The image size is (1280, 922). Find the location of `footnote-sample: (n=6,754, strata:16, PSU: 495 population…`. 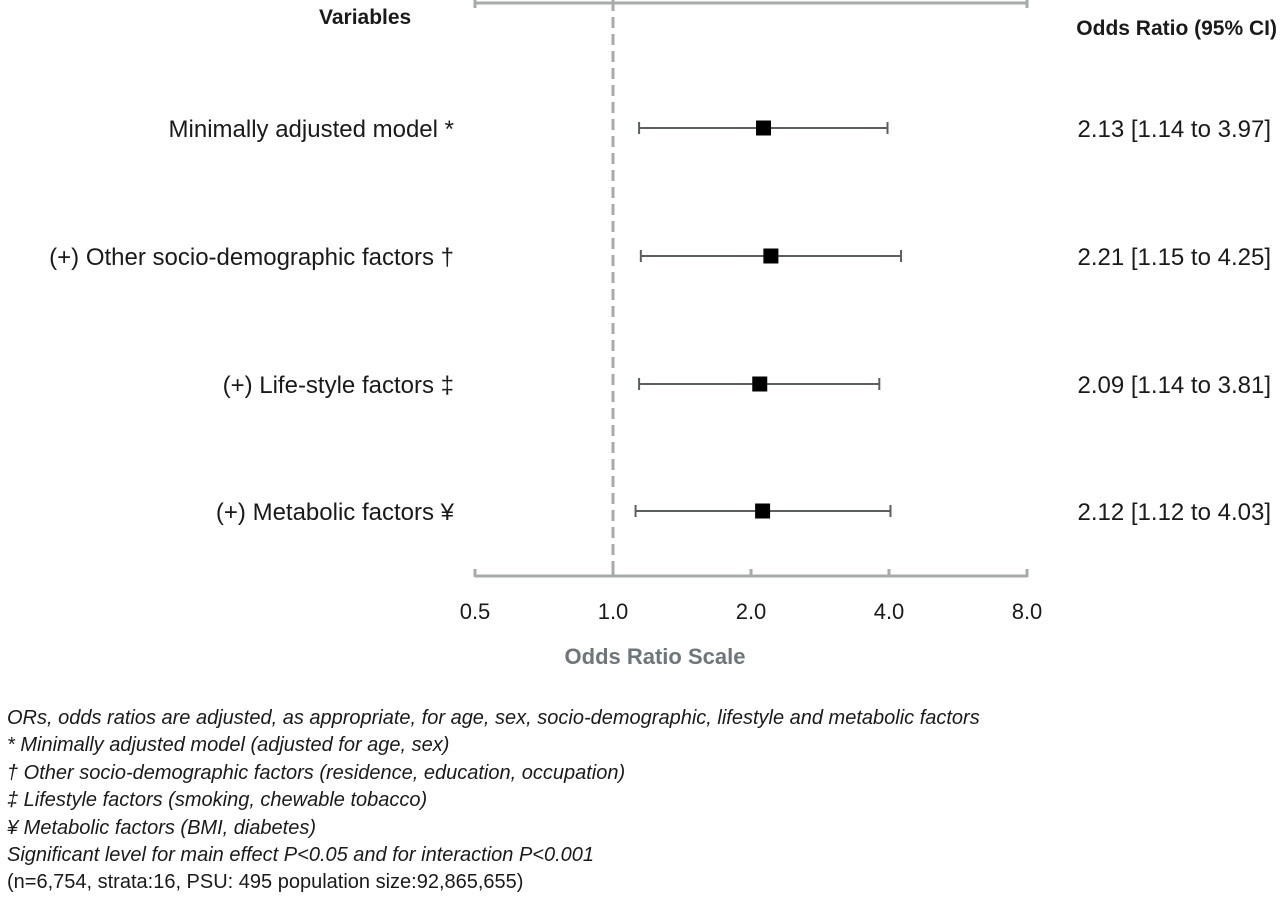

footnote-sample: (n=6,754, strata:16, PSU: 495 population… is located at coordinates (265, 882).